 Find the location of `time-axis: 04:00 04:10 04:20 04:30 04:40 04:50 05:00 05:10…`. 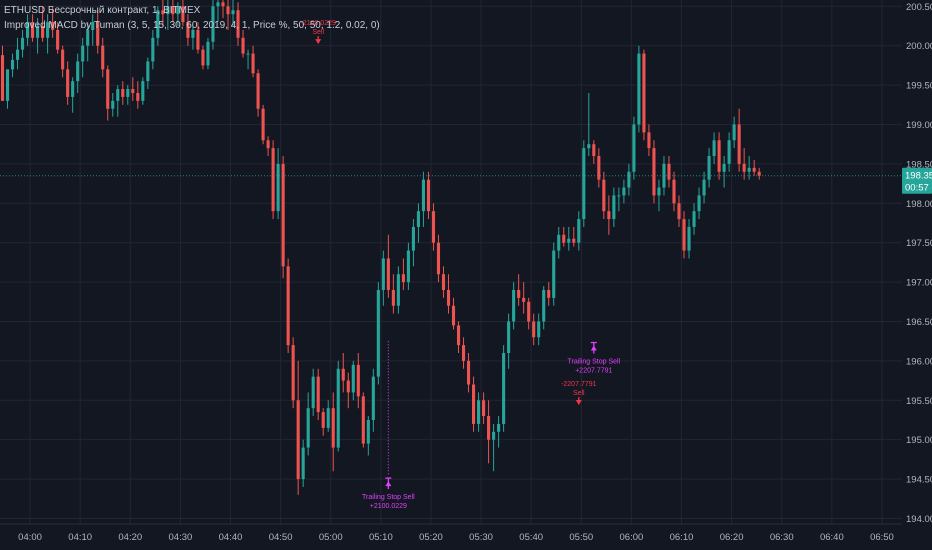

time-axis: 04:00 04:10 04:20 04:30 04:40 04:50 05:00 05:10… is located at coordinates (466, 536).